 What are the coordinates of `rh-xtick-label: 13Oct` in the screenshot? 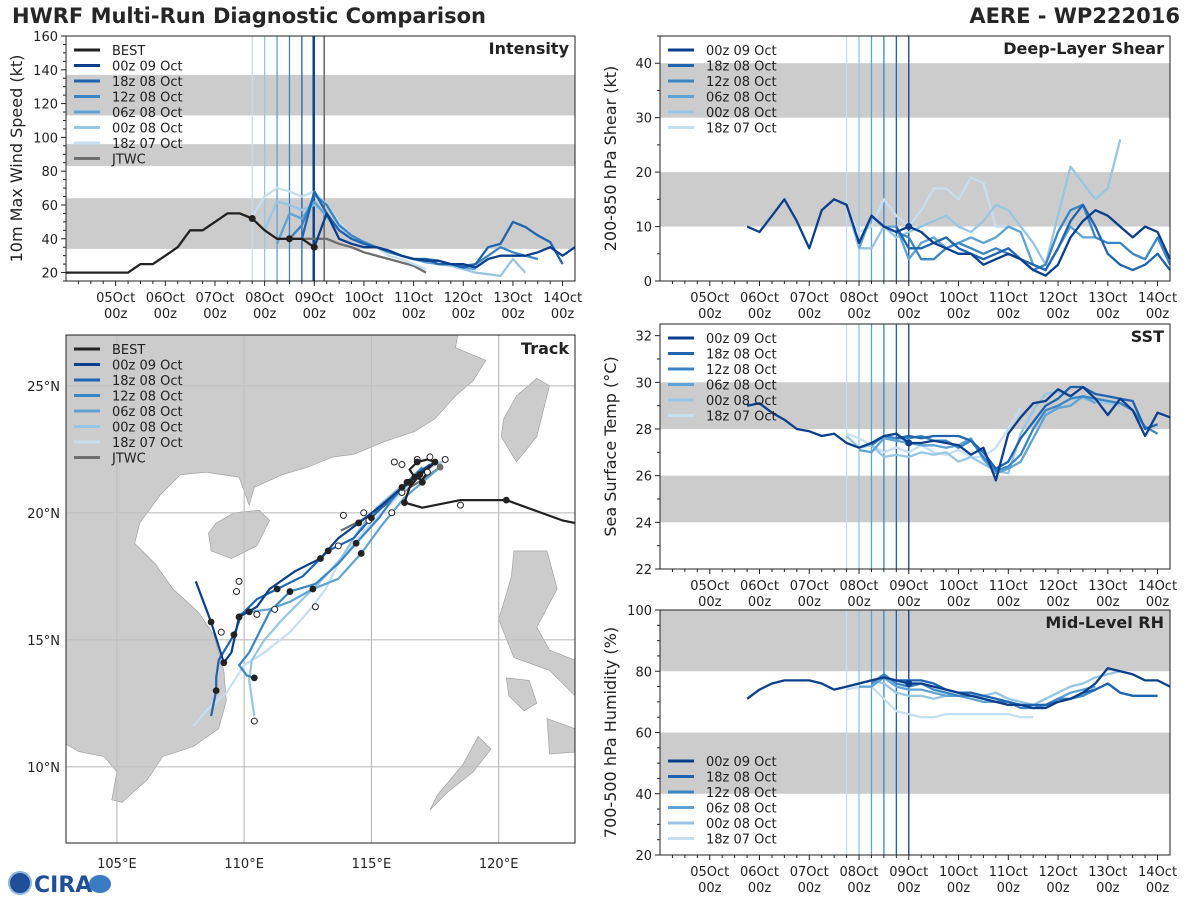 It's located at (1107, 872).